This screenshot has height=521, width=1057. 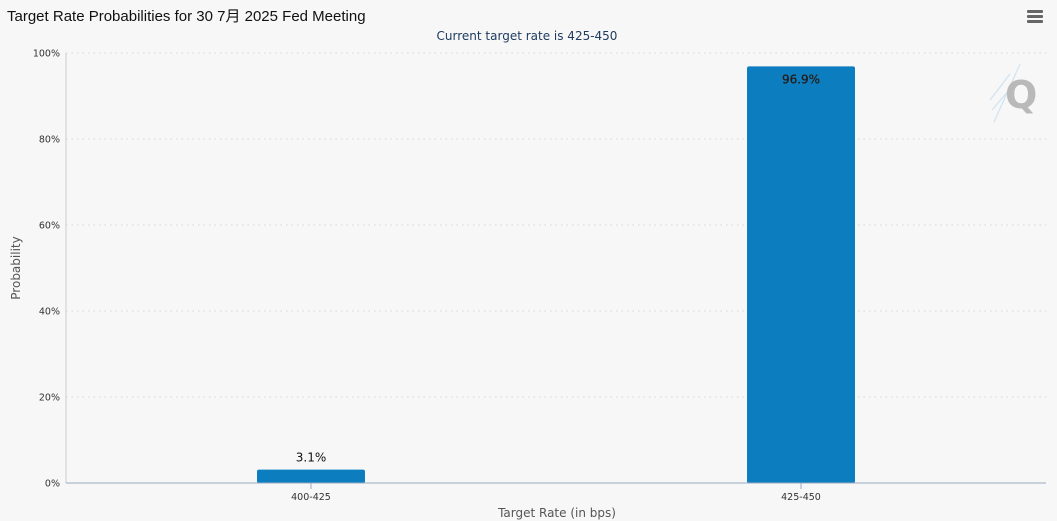 What do you see at coordinates (311, 458) in the screenshot?
I see `data-label: 3.1%` at bounding box center [311, 458].